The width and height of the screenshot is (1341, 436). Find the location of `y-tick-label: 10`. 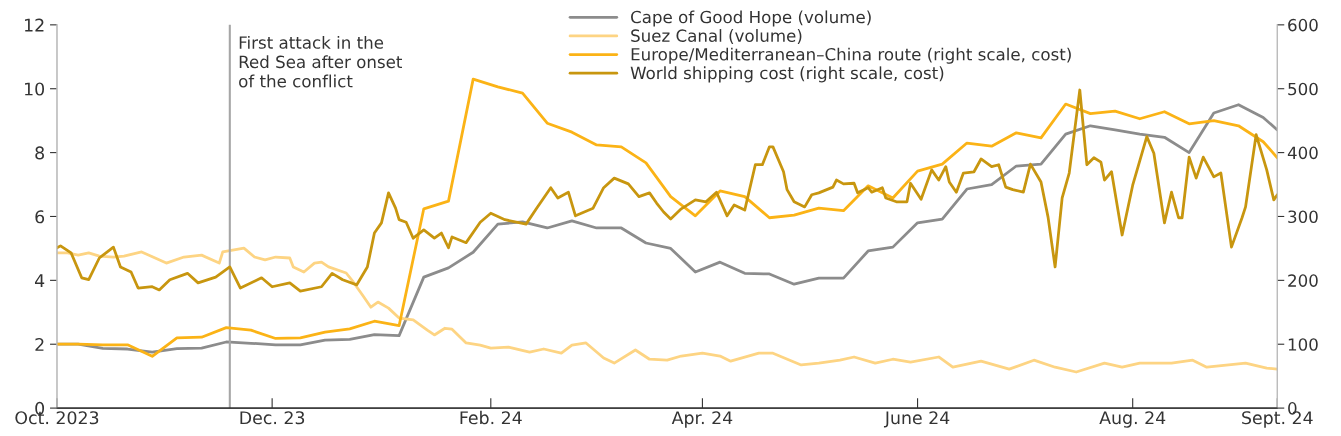

y-tick-label: 10 is located at coordinates (35, 89).